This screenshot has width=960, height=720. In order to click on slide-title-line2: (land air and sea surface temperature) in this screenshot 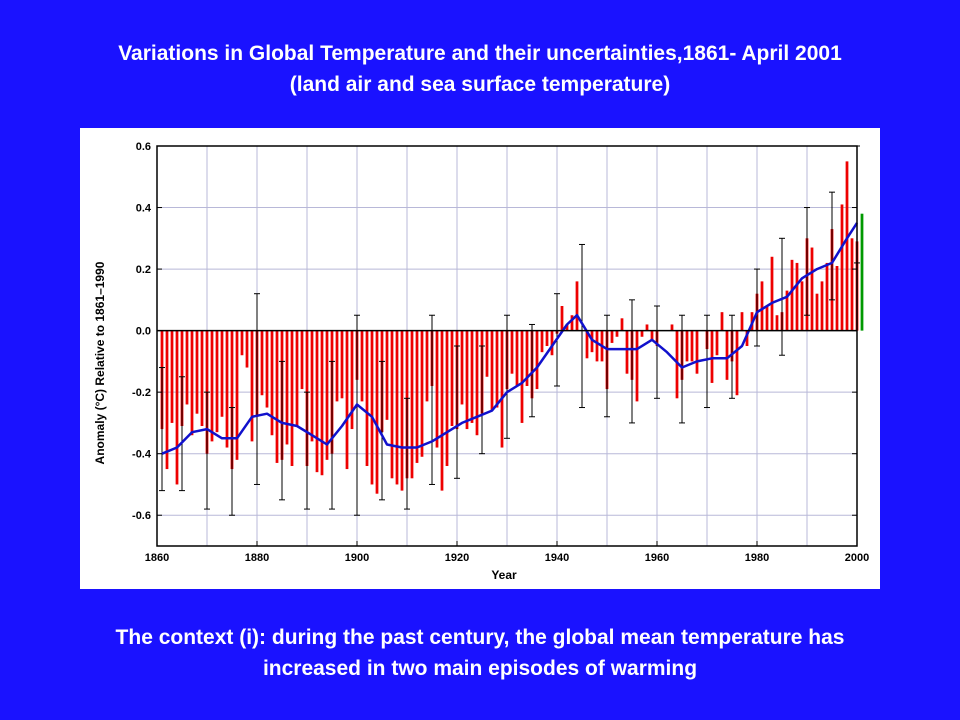, I will do `click(480, 84)`.